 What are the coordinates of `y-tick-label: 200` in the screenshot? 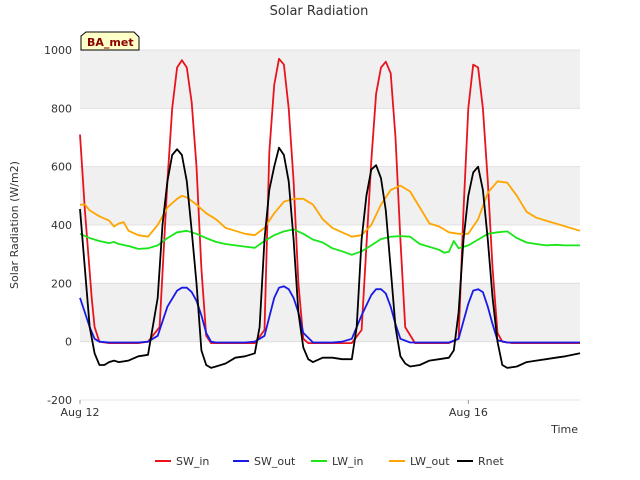 It's located at (61, 283).